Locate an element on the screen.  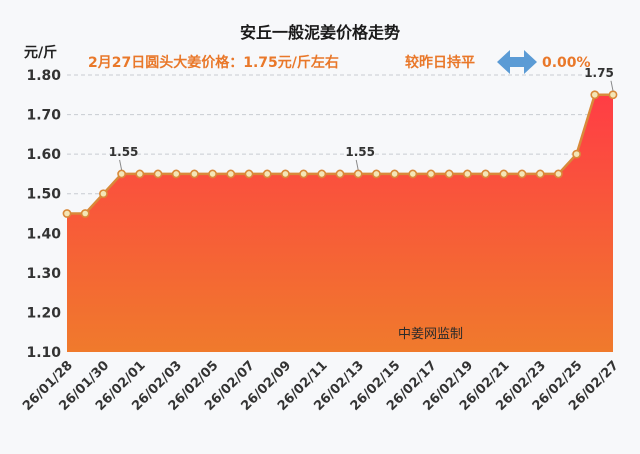
double-arrow-icon is located at coordinates (517, 62).